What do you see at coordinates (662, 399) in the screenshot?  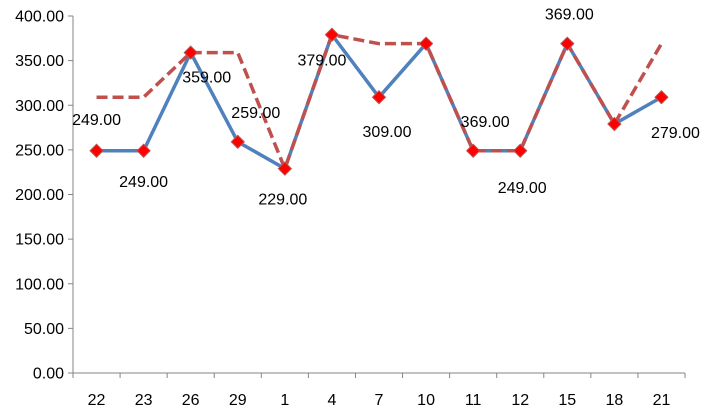 I see `x-tick-label: 21` at bounding box center [662, 399].